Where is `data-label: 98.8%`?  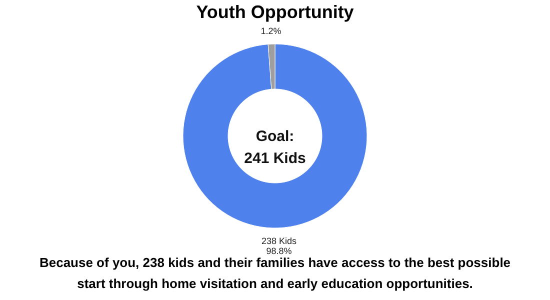
data-label: 98.8% is located at coordinates (279, 251).